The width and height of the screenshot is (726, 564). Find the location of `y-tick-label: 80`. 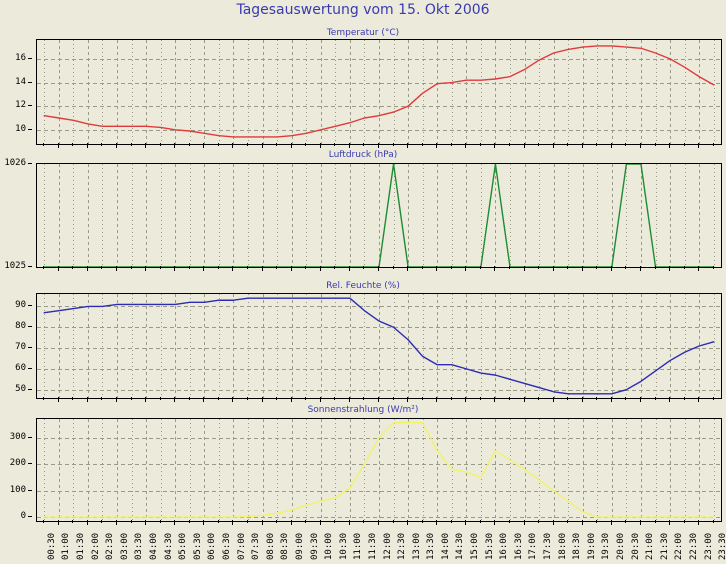

y-tick-label: 80 is located at coordinates (20, 326).